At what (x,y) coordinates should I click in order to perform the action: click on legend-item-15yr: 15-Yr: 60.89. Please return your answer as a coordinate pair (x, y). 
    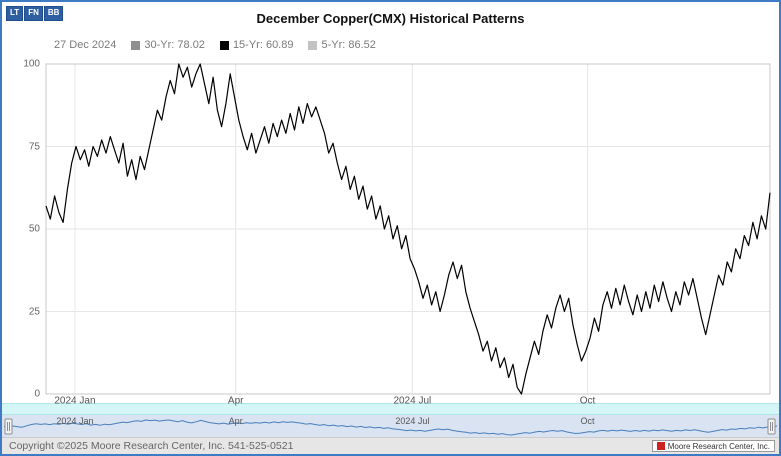
    Looking at the image, I should click on (256, 45).